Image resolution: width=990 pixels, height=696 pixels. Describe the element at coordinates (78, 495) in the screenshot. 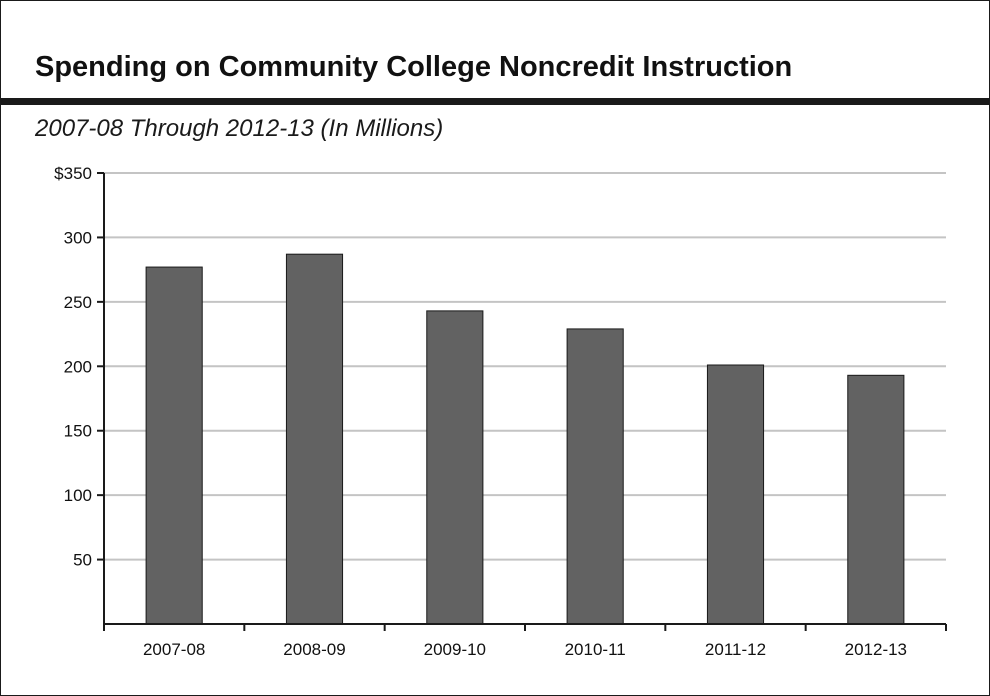

I see `y-tick-label: 100` at that location.